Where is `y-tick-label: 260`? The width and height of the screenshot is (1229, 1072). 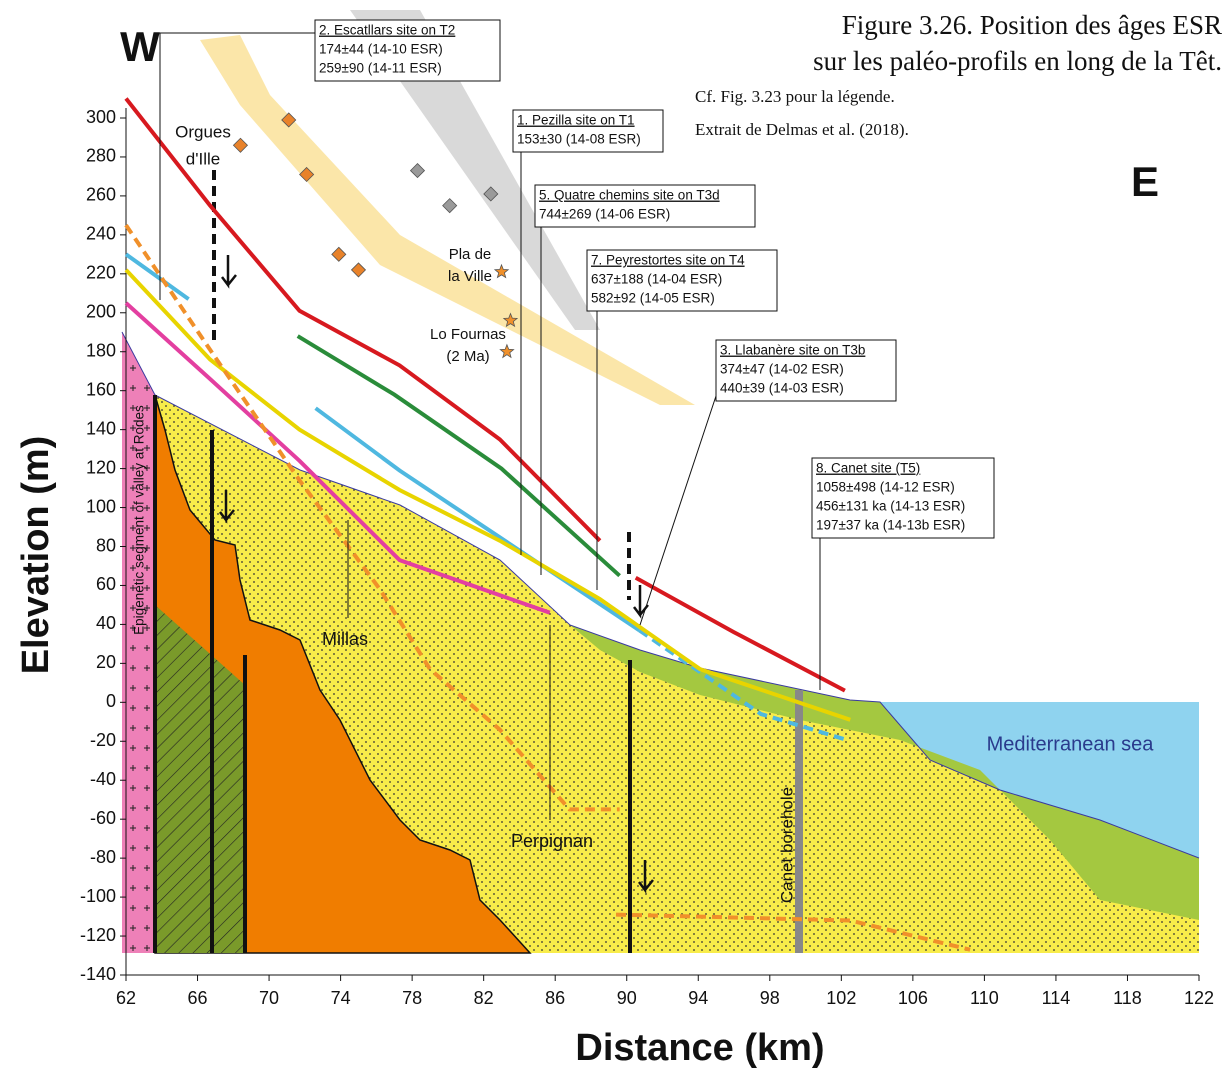 y-tick-label: 260 is located at coordinates (101, 195).